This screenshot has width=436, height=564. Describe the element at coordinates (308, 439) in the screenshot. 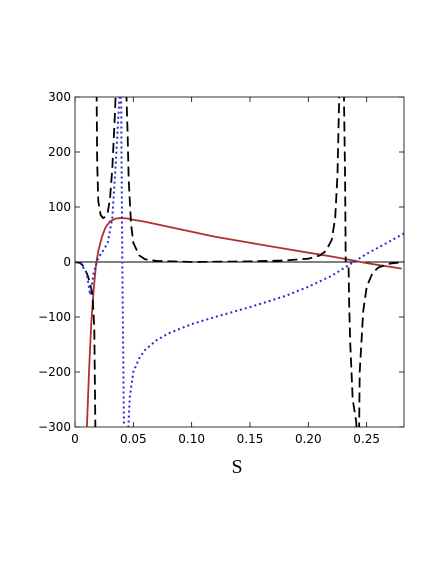

I see `x-tick-label: 0.20` at that location.